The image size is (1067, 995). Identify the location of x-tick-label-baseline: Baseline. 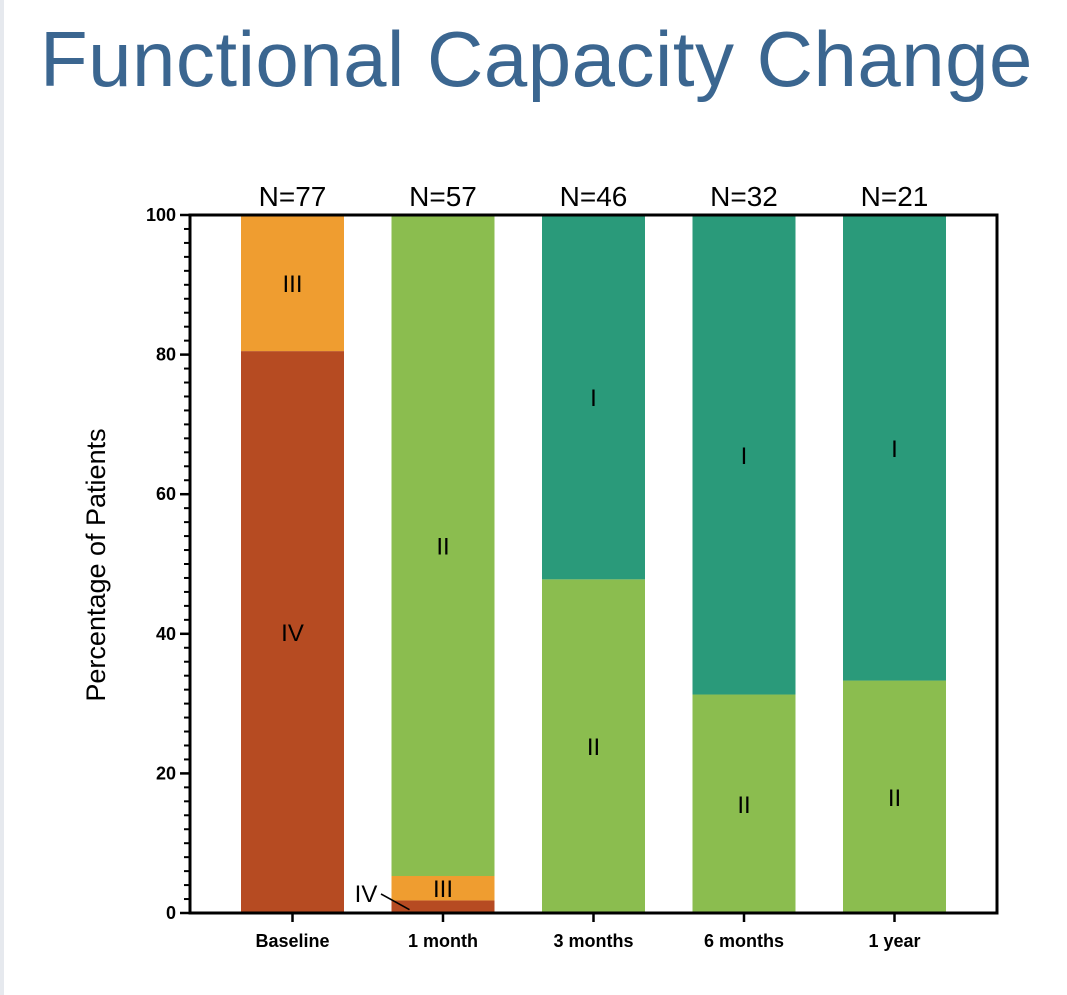
(292, 941).